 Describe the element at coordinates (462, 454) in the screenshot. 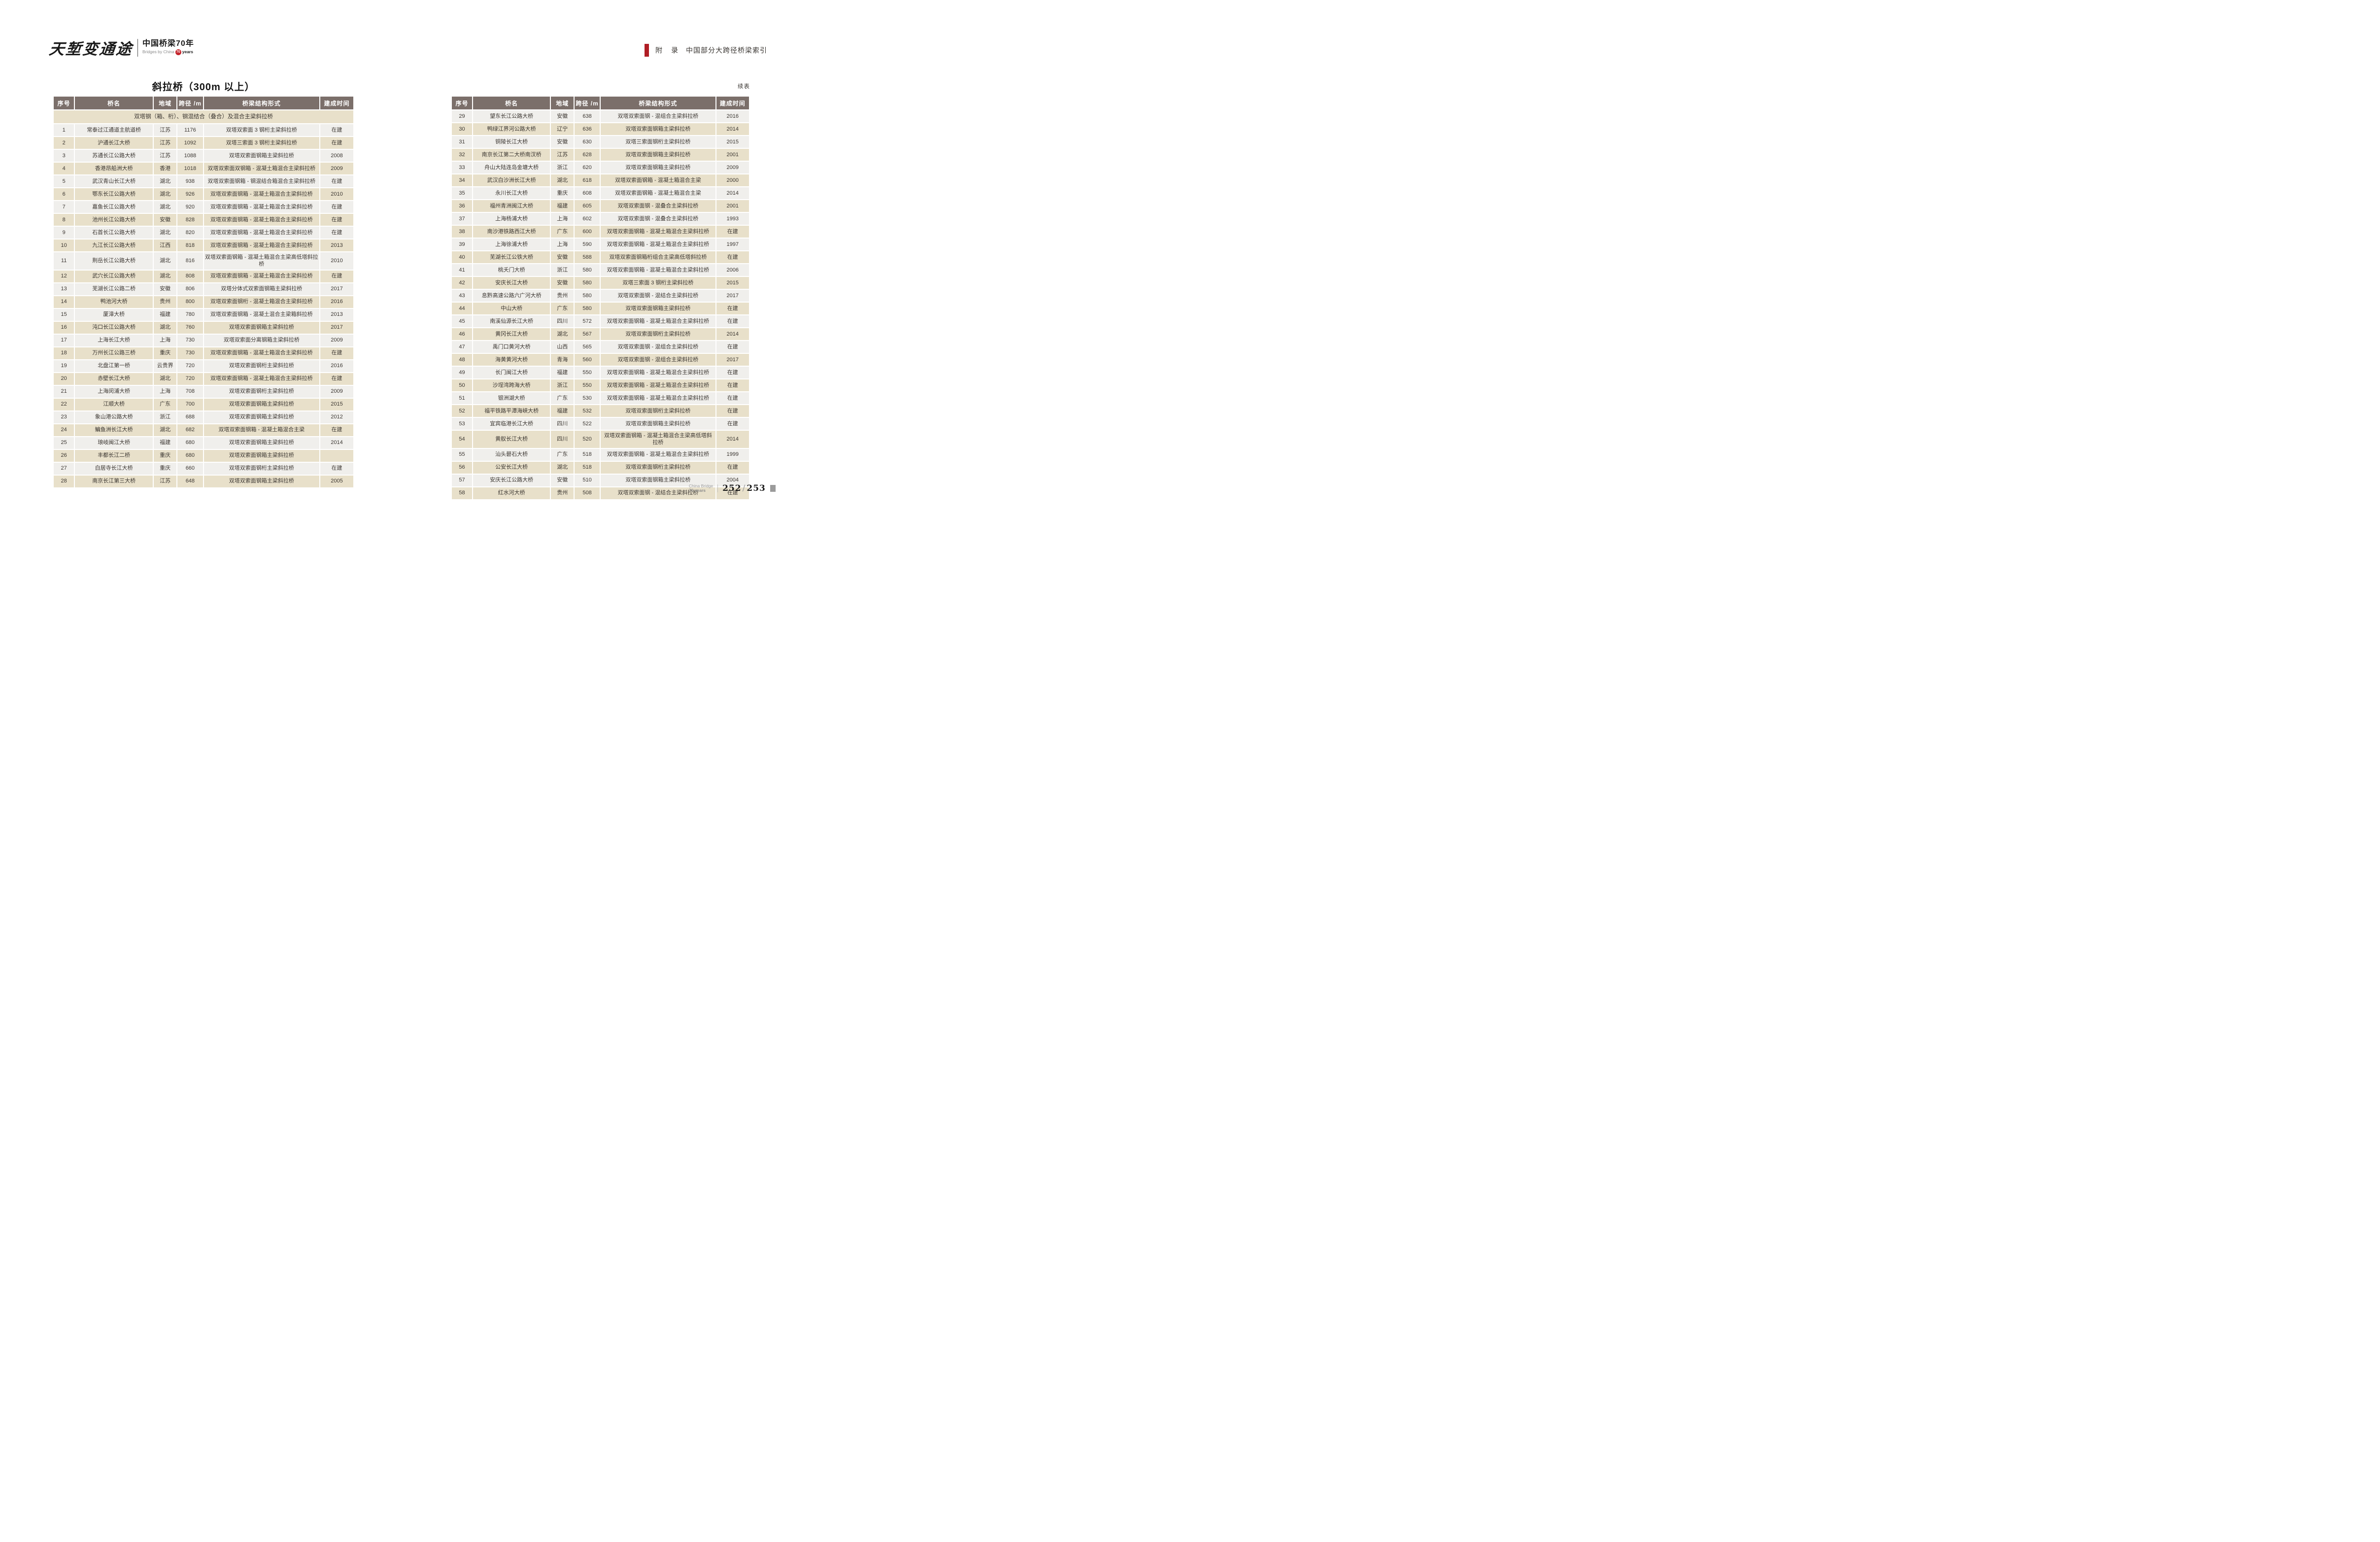

I see `cell-no: 55` at that location.